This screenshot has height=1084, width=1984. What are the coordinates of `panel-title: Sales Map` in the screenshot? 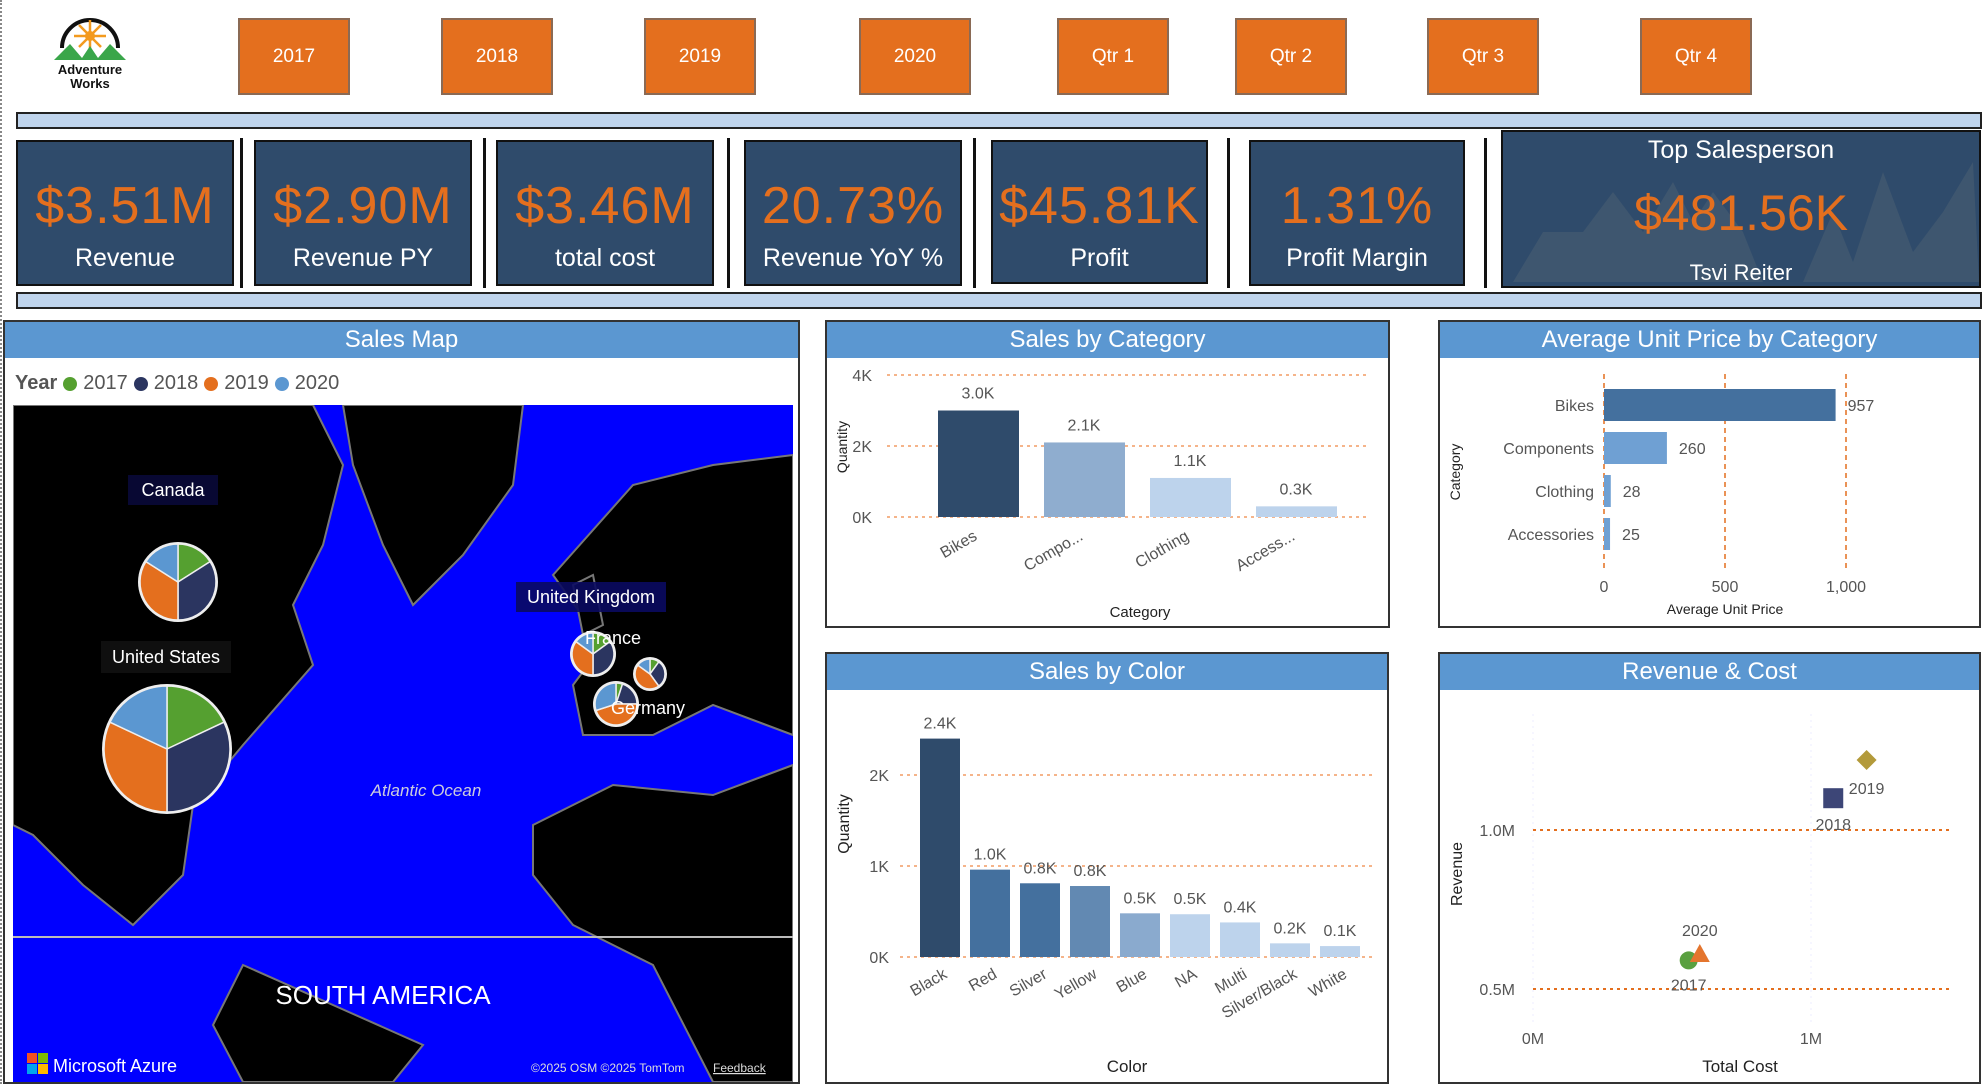 It's located at (401, 340).